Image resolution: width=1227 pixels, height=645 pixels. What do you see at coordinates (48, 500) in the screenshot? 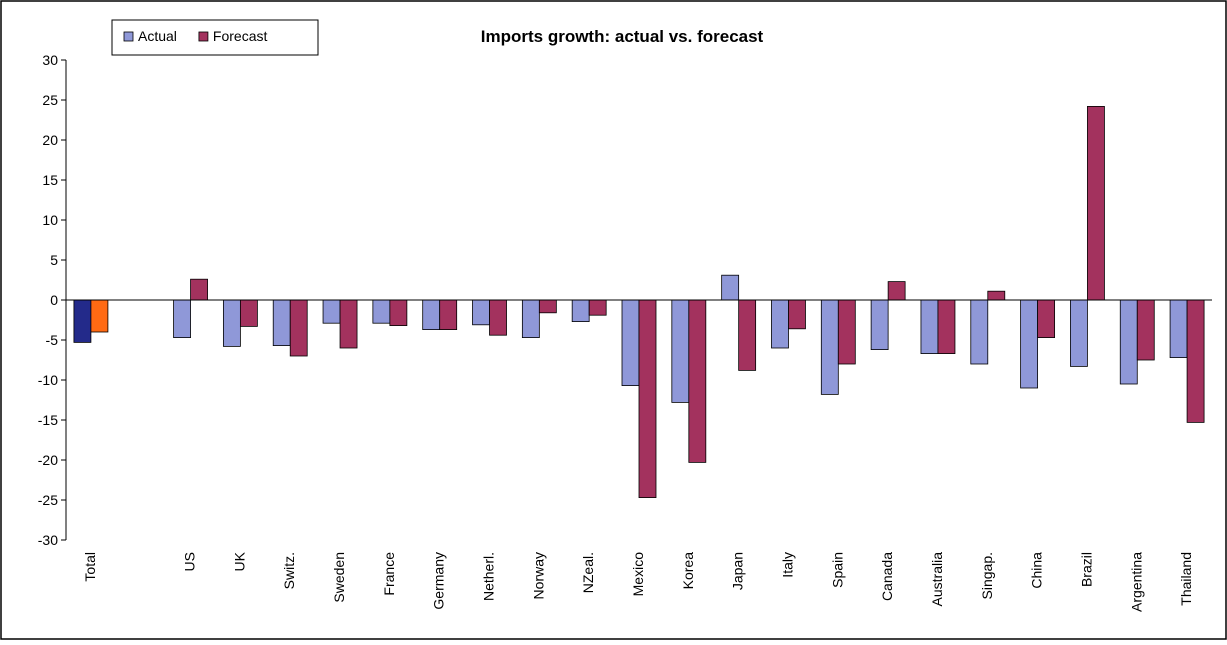
I see `y-tick-label: -25` at bounding box center [48, 500].